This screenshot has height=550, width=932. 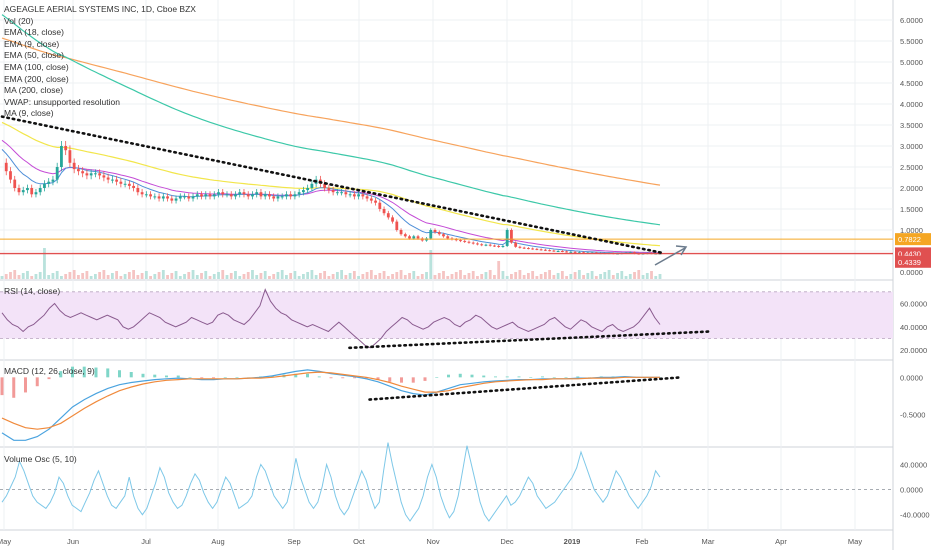 What do you see at coordinates (32, 43) in the screenshot?
I see `legend-ema9: EMA (9, close)` at bounding box center [32, 43].